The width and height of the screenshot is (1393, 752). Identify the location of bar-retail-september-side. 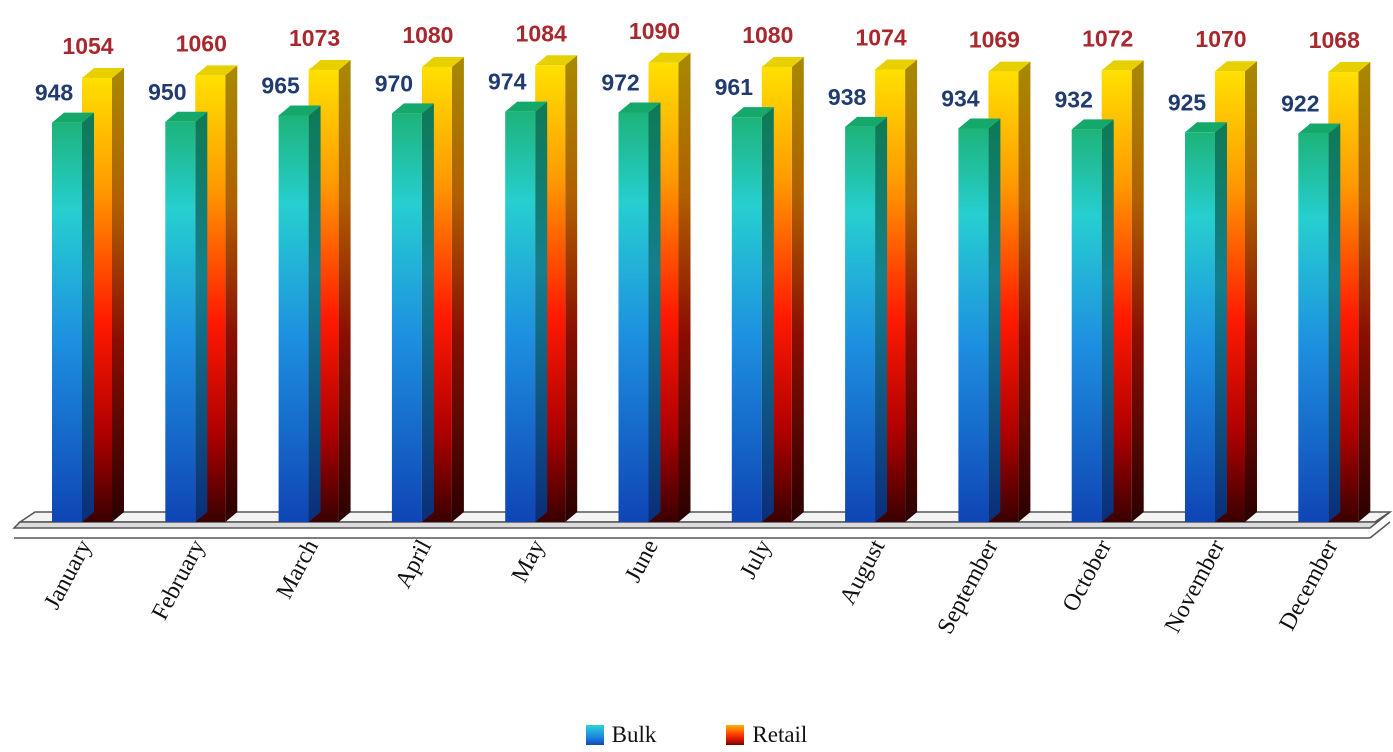
(1024, 291).